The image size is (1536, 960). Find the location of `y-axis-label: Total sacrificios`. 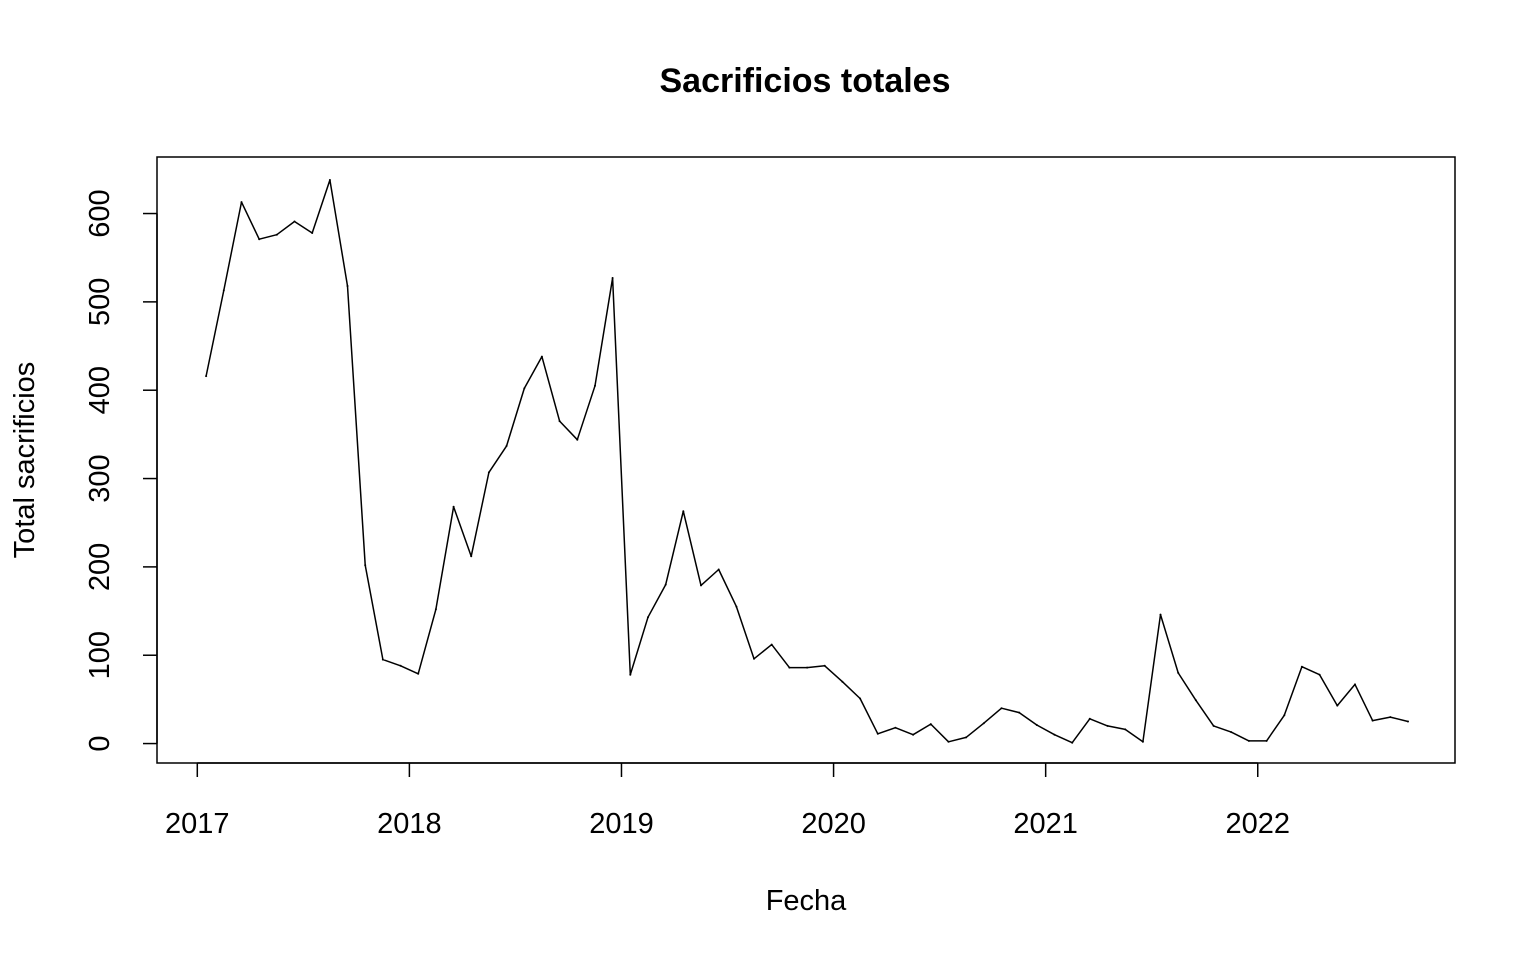

y-axis-label: Total sacrificios is located at coordinates (25, 460).